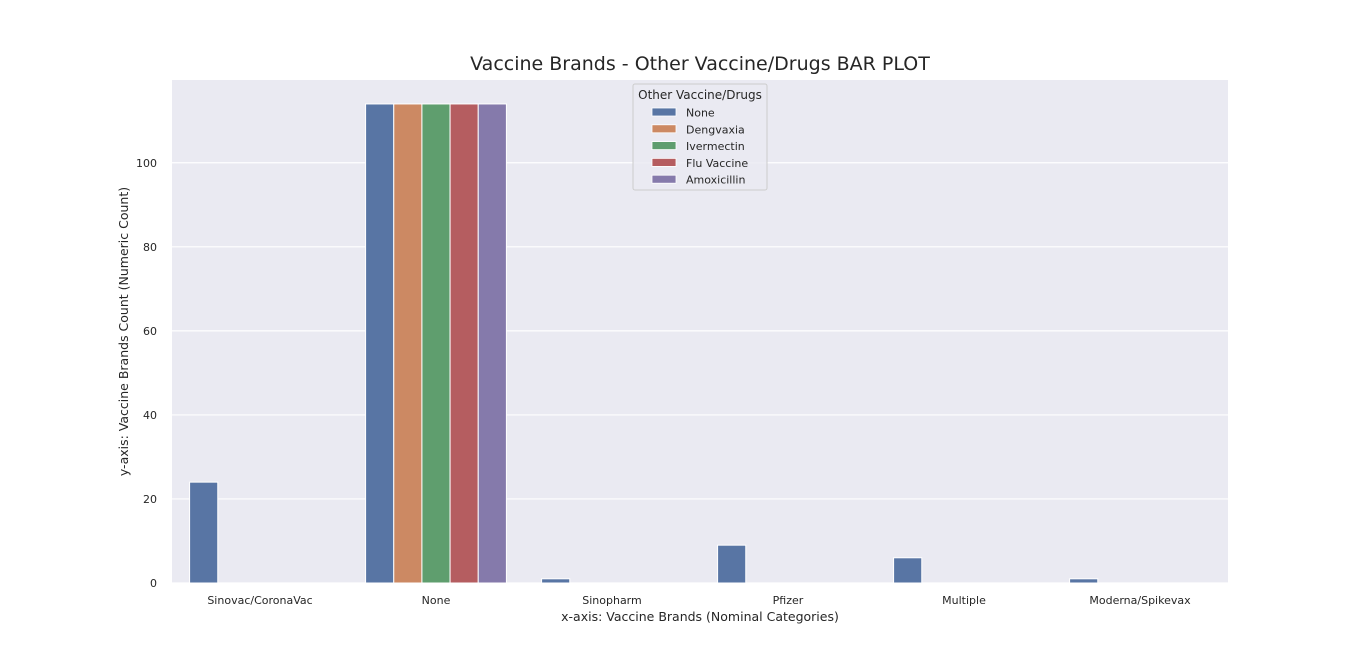 The width and height of the screenshot is (1366, 655). I want to click on bar-none-moderna-spikevax, so click(1084, 581).